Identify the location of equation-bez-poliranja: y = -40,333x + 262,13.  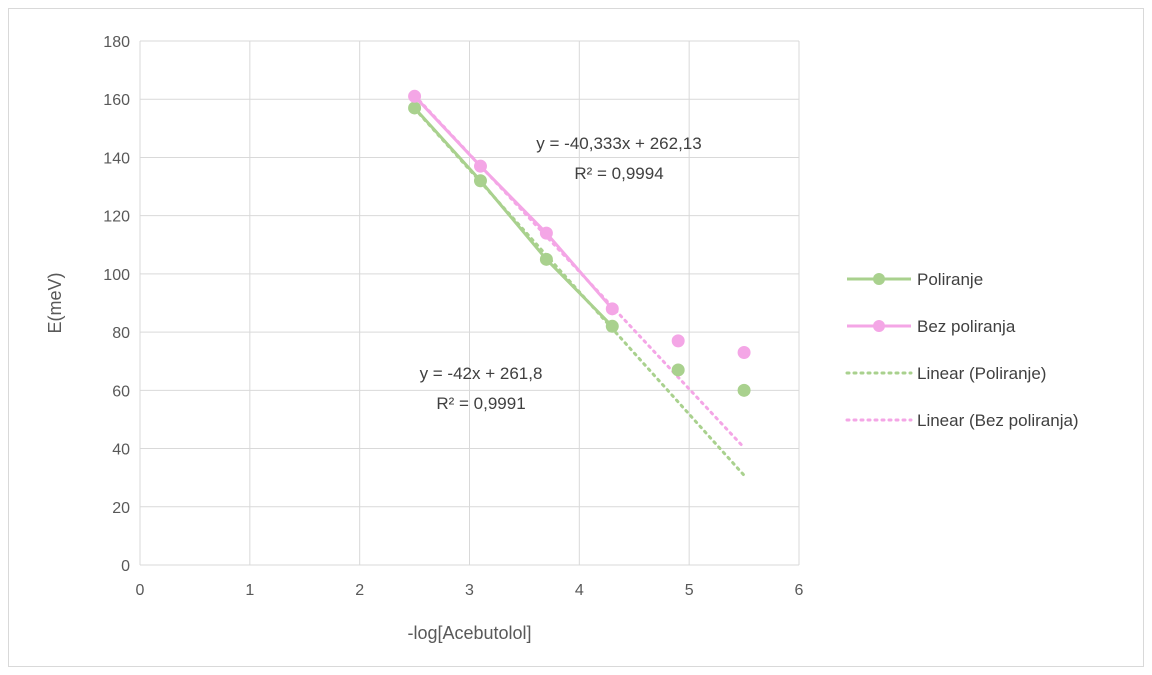
(618, 143).